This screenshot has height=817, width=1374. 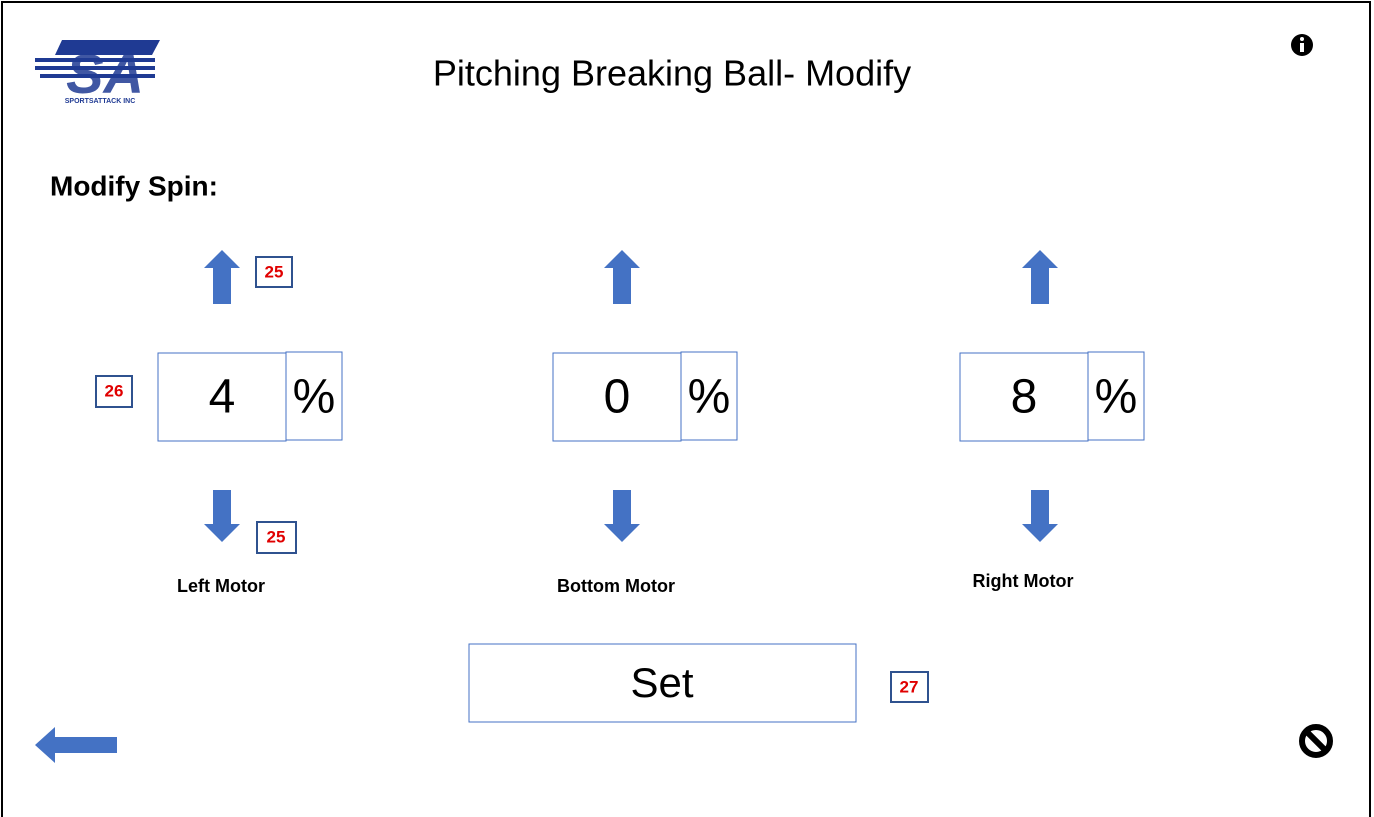 What do you see at coordinates (76, 745) in the screenshot?
I see `back-arrow` at bounding box center [76, 745].